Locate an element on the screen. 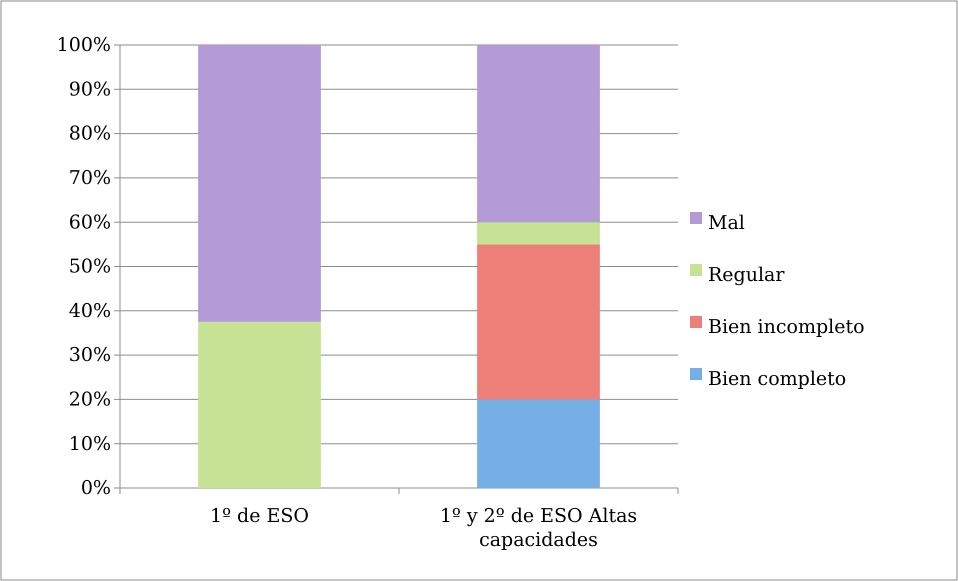 This screenshot has height=581, width=958. x-tick-label: 1º de ESO is located at coordinates (259, 516).